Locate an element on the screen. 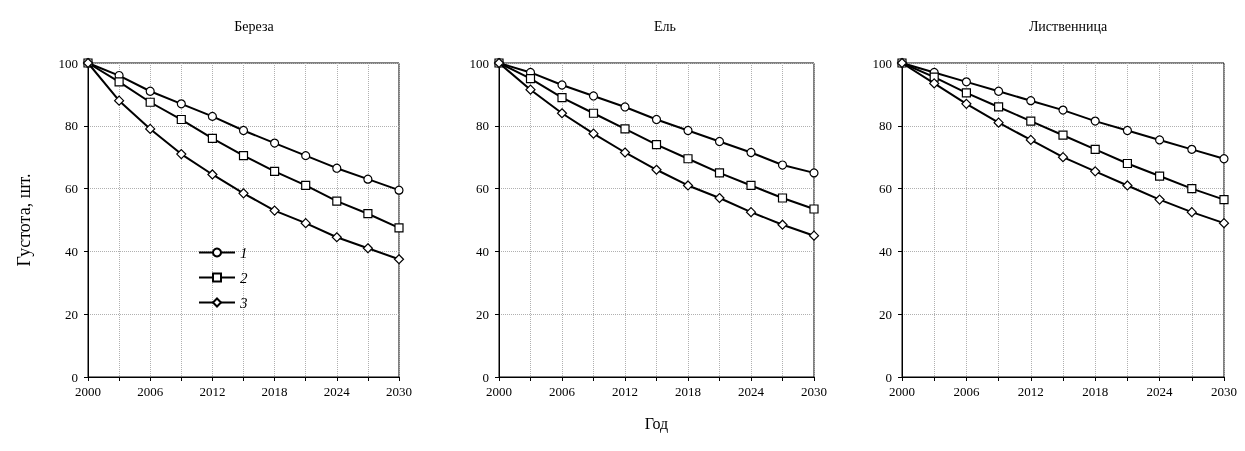 This screenshot has height=451, width=1245. legend-label: 2 is located at coordinates (244, 277).